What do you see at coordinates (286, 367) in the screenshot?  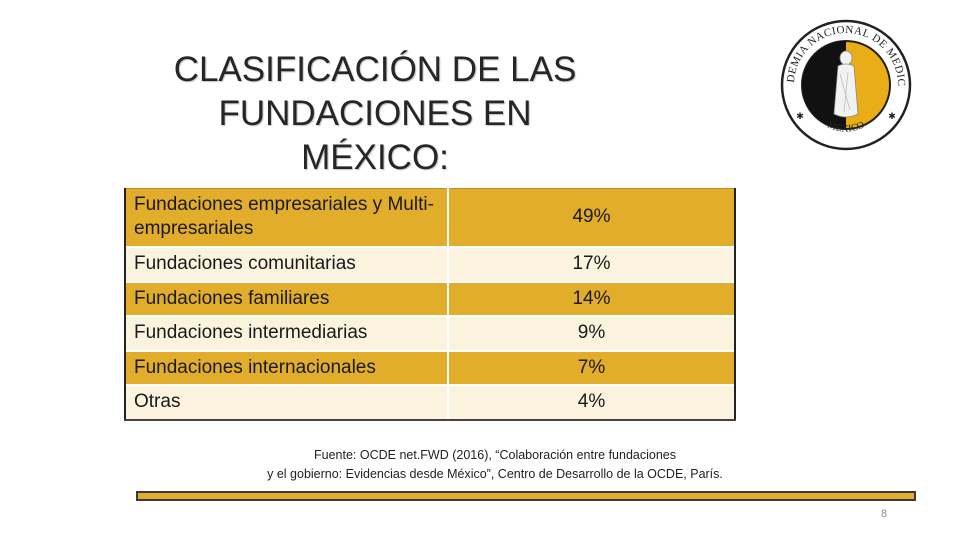 I see `row-label: Fundaciones internacionales` at bounding box center [286, 367].